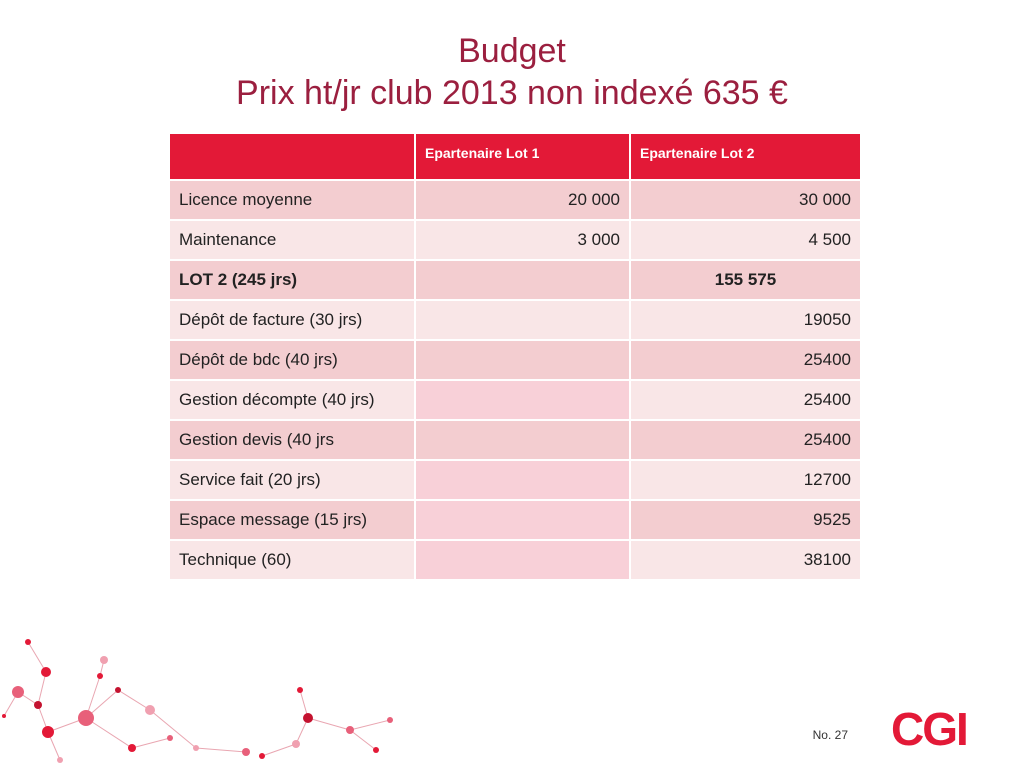 The width and height of the screenshot is (1024, 768). What do you see at coordinates (745, 520) in the screenshot?
I see `lot2-value: 9525` at bounding box center [745, 520].